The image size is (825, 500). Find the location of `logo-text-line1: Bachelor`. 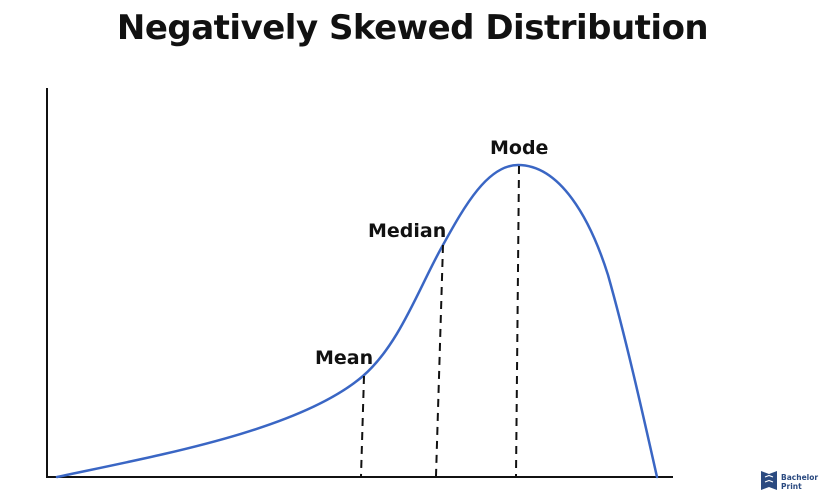

logo-text-line1: Bachelor is located at coordinates (799, 477).